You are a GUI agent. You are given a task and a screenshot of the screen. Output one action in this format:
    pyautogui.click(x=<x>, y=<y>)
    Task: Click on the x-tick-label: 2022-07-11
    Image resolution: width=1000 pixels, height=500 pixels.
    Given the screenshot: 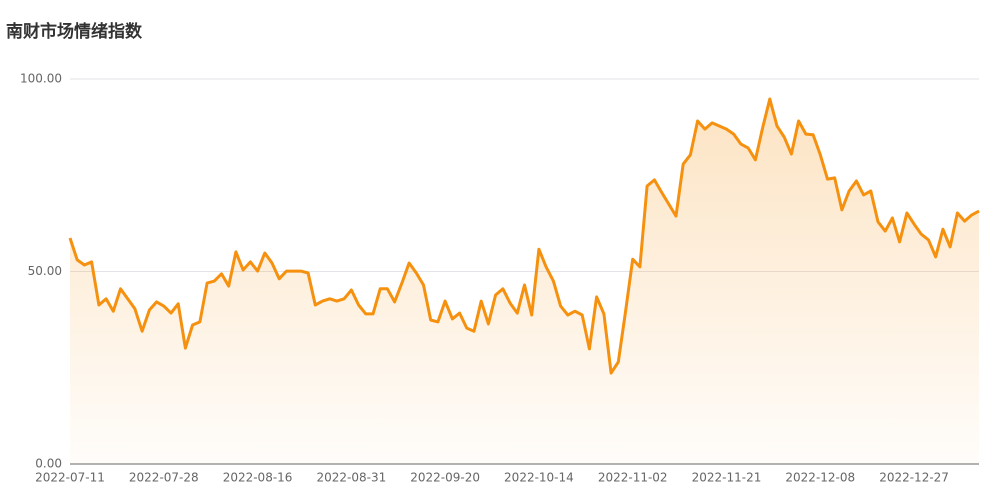 What is the action you would take?
    pyautogui.click(x=70, y=478)
    